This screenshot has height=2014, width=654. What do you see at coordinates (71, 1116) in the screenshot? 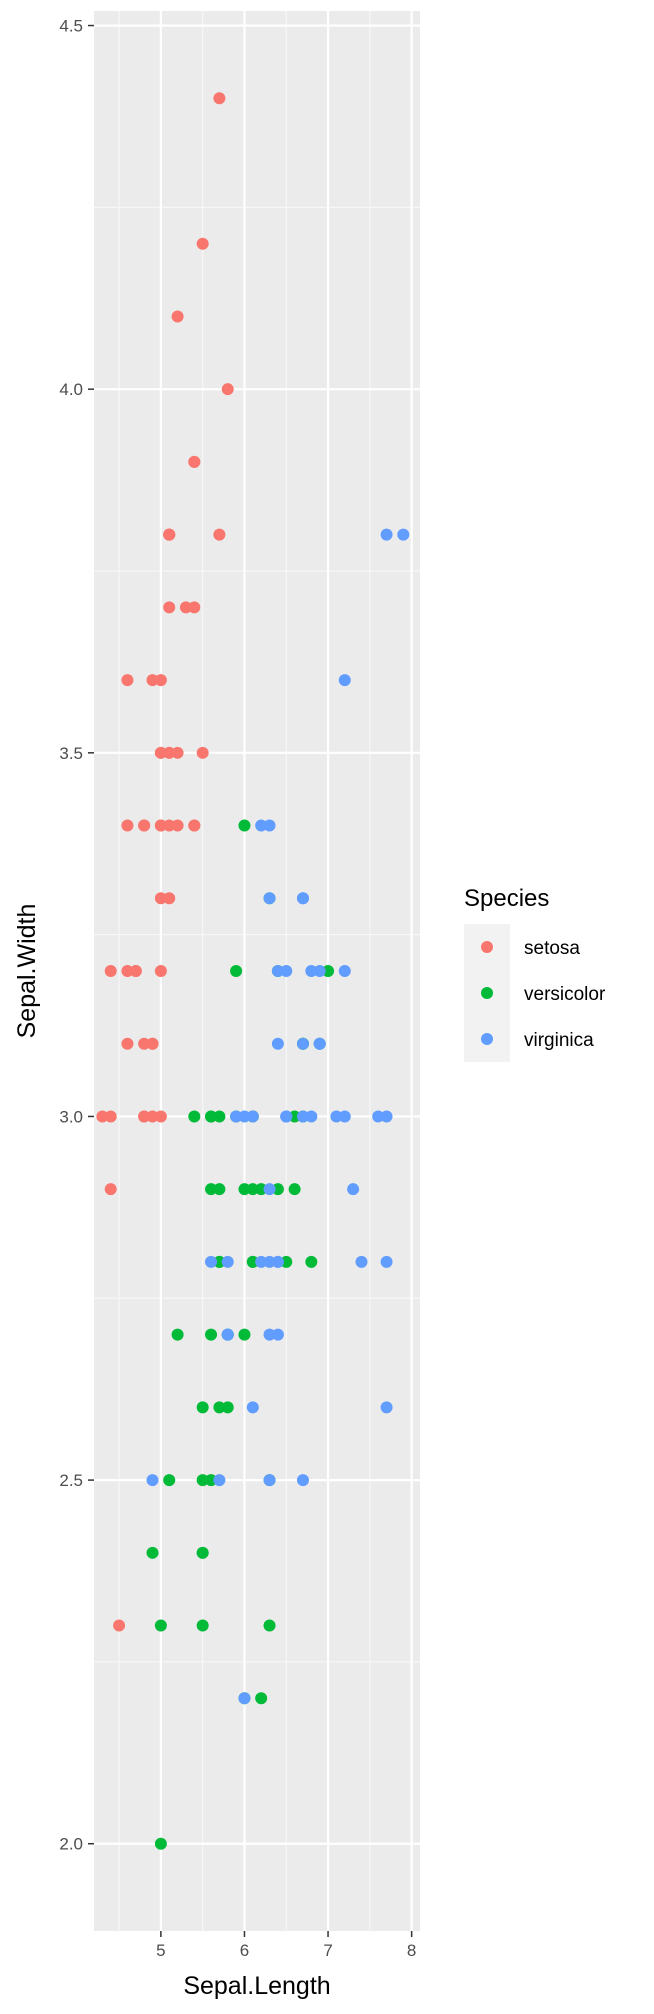
I see `y-tick-label: 3.0` at bounding box center [71, 1116].